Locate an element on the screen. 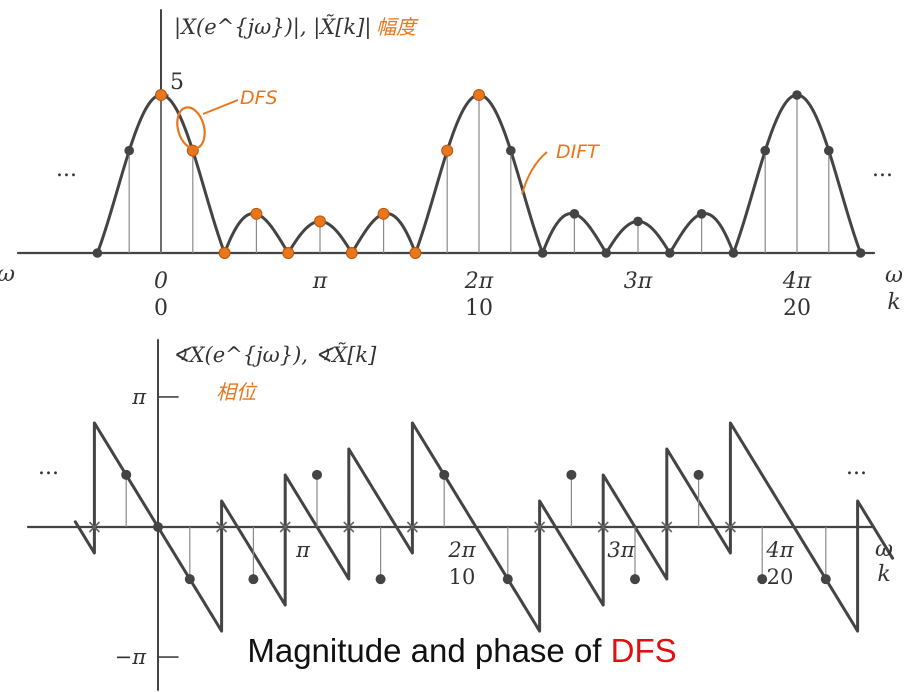 This screenshot has height=692, width=924. dfs-circle-mark is located at coordinates (191, 128).